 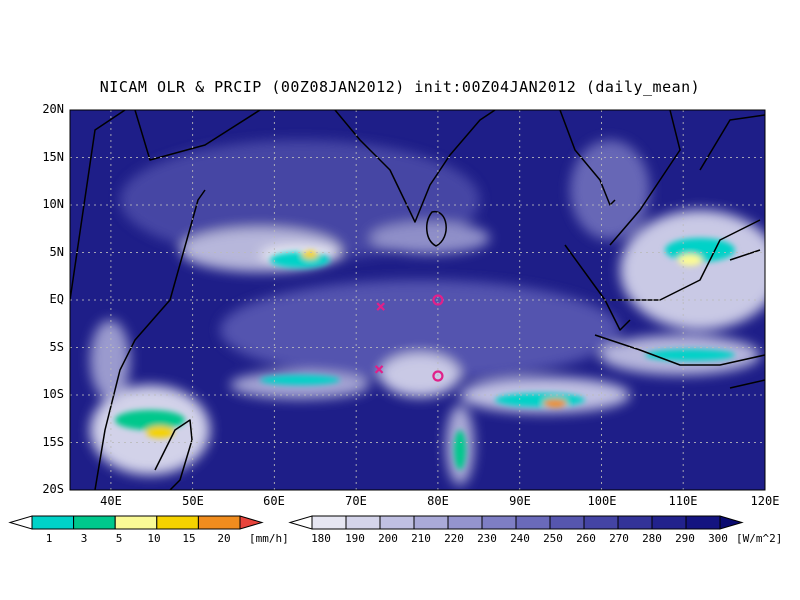 I want to click on precip-tick-label: 10, so click(x=154, y=538).